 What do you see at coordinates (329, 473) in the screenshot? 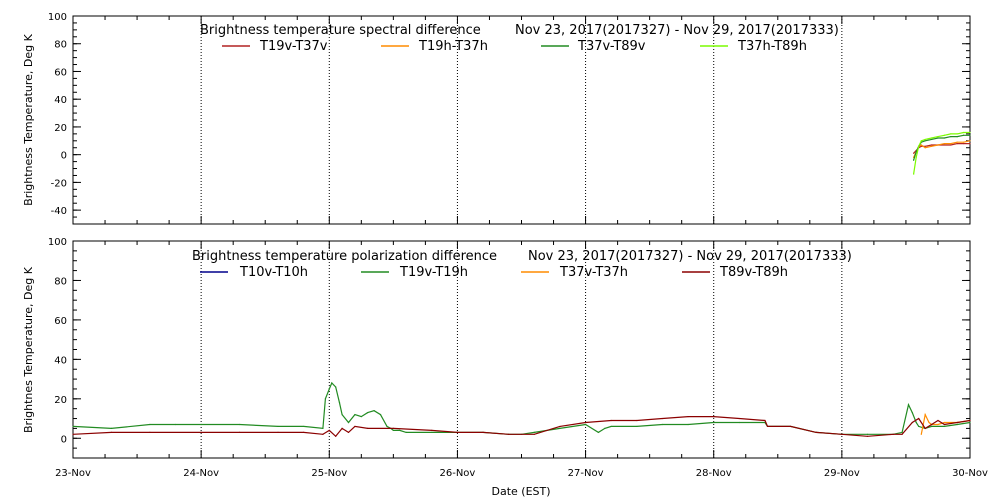
I see `x-tick-label: 25-Nov` at bounding box center [329, 473].